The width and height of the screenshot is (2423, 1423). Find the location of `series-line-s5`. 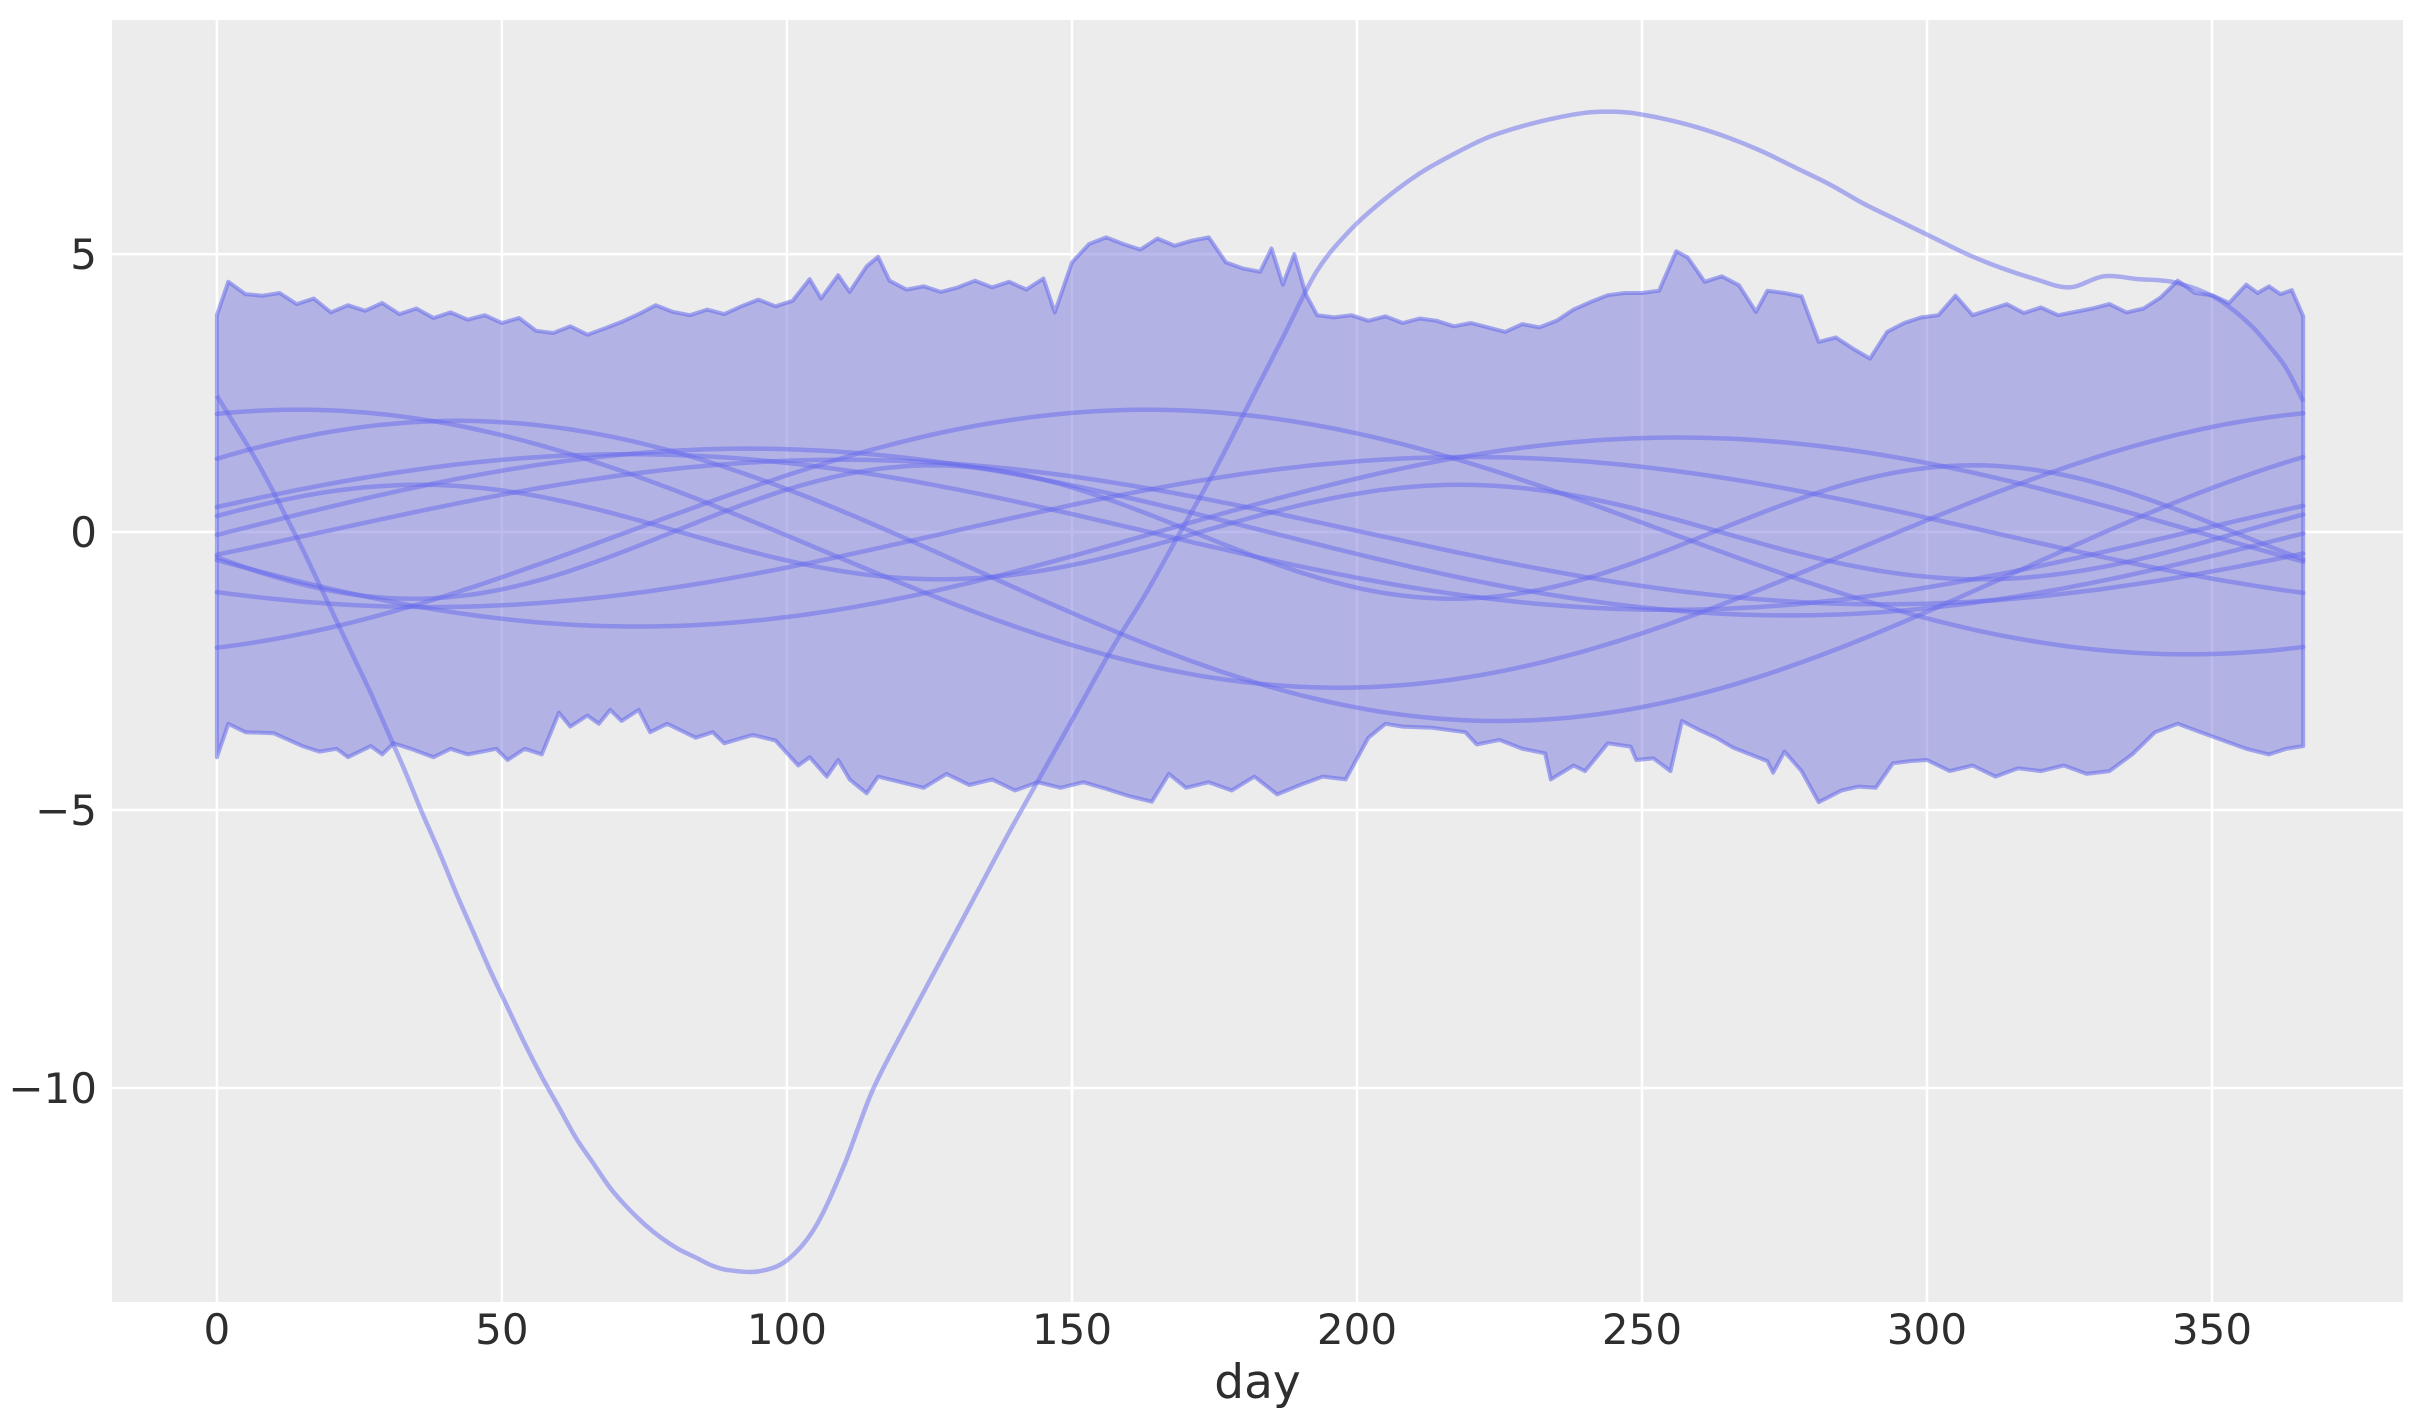

series-line-s5 is located at coordinates (1260, 532).